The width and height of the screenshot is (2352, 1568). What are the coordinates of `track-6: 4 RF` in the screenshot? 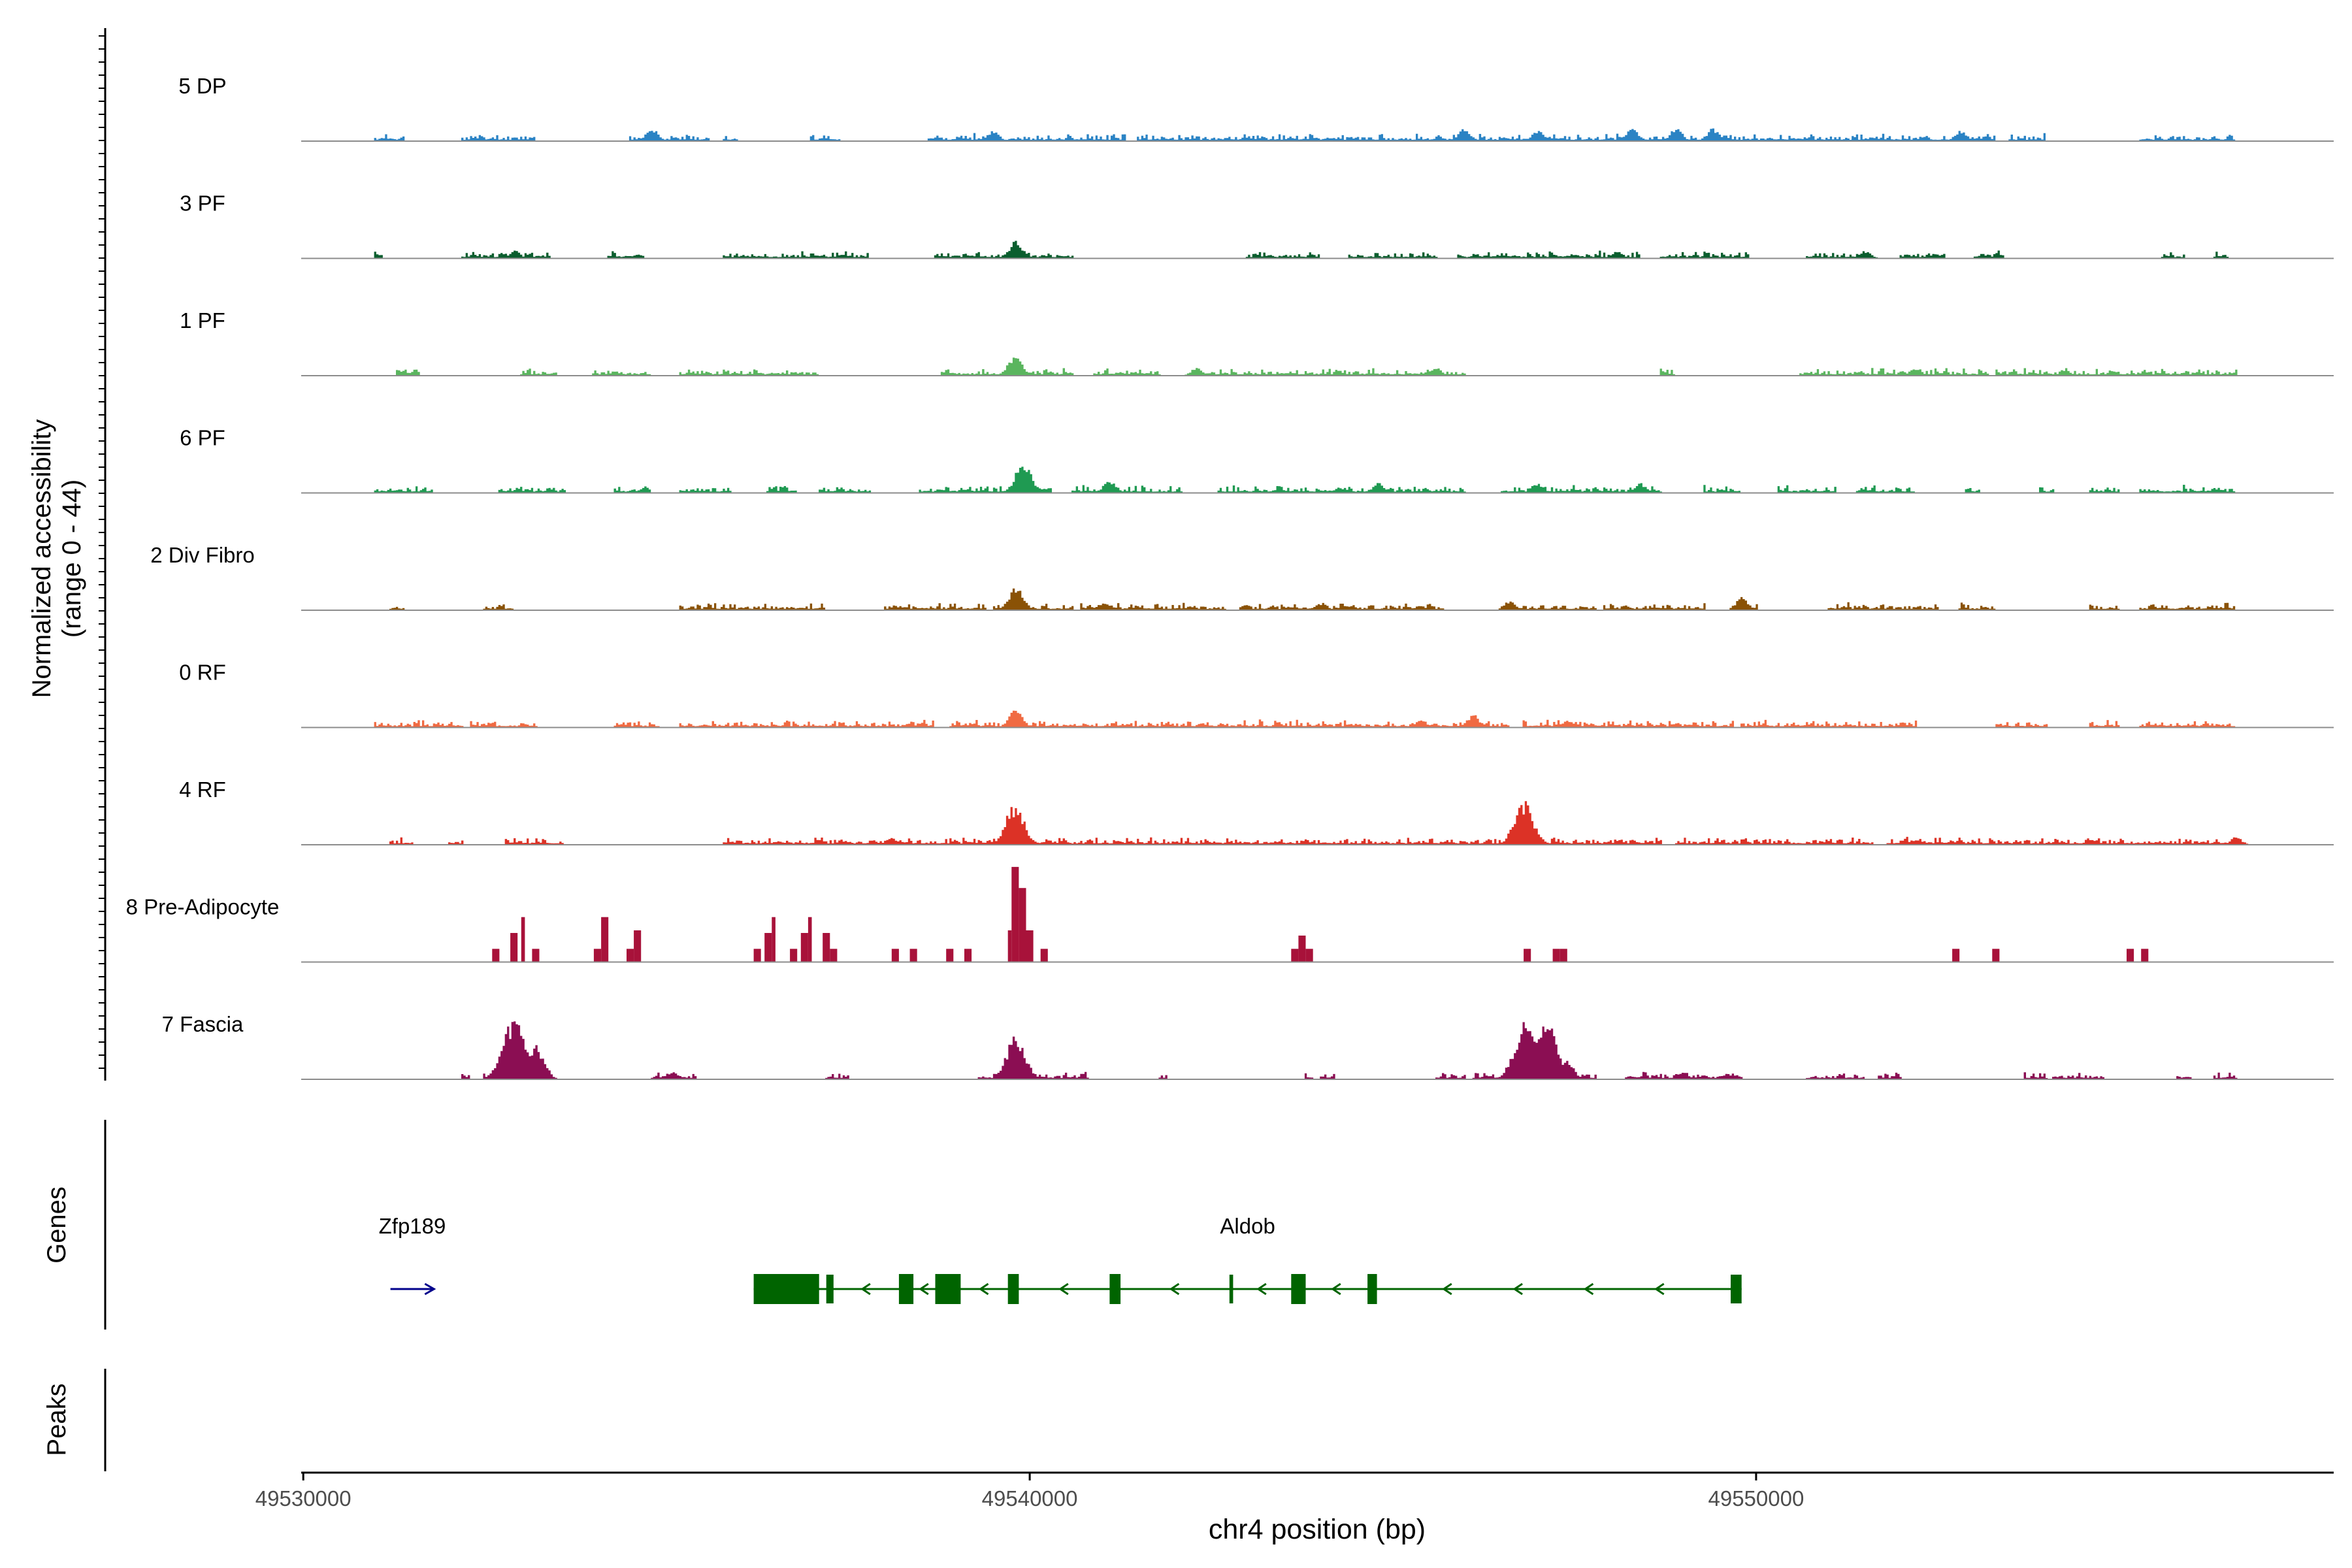 It's located at (1256, 811).